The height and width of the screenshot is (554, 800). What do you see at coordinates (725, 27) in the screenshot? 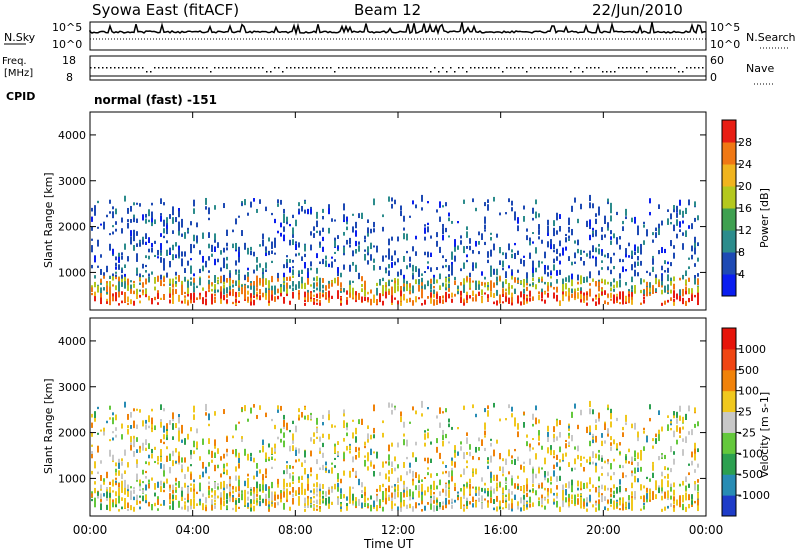
I see `nsearch-tick-top: 10^5` at bounding box center [725, 27].